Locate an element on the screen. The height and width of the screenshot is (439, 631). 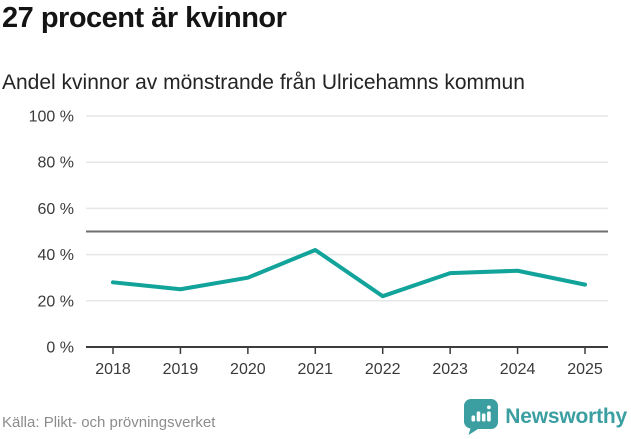
svg-text: 60 % is located at coordinates (56, 209).